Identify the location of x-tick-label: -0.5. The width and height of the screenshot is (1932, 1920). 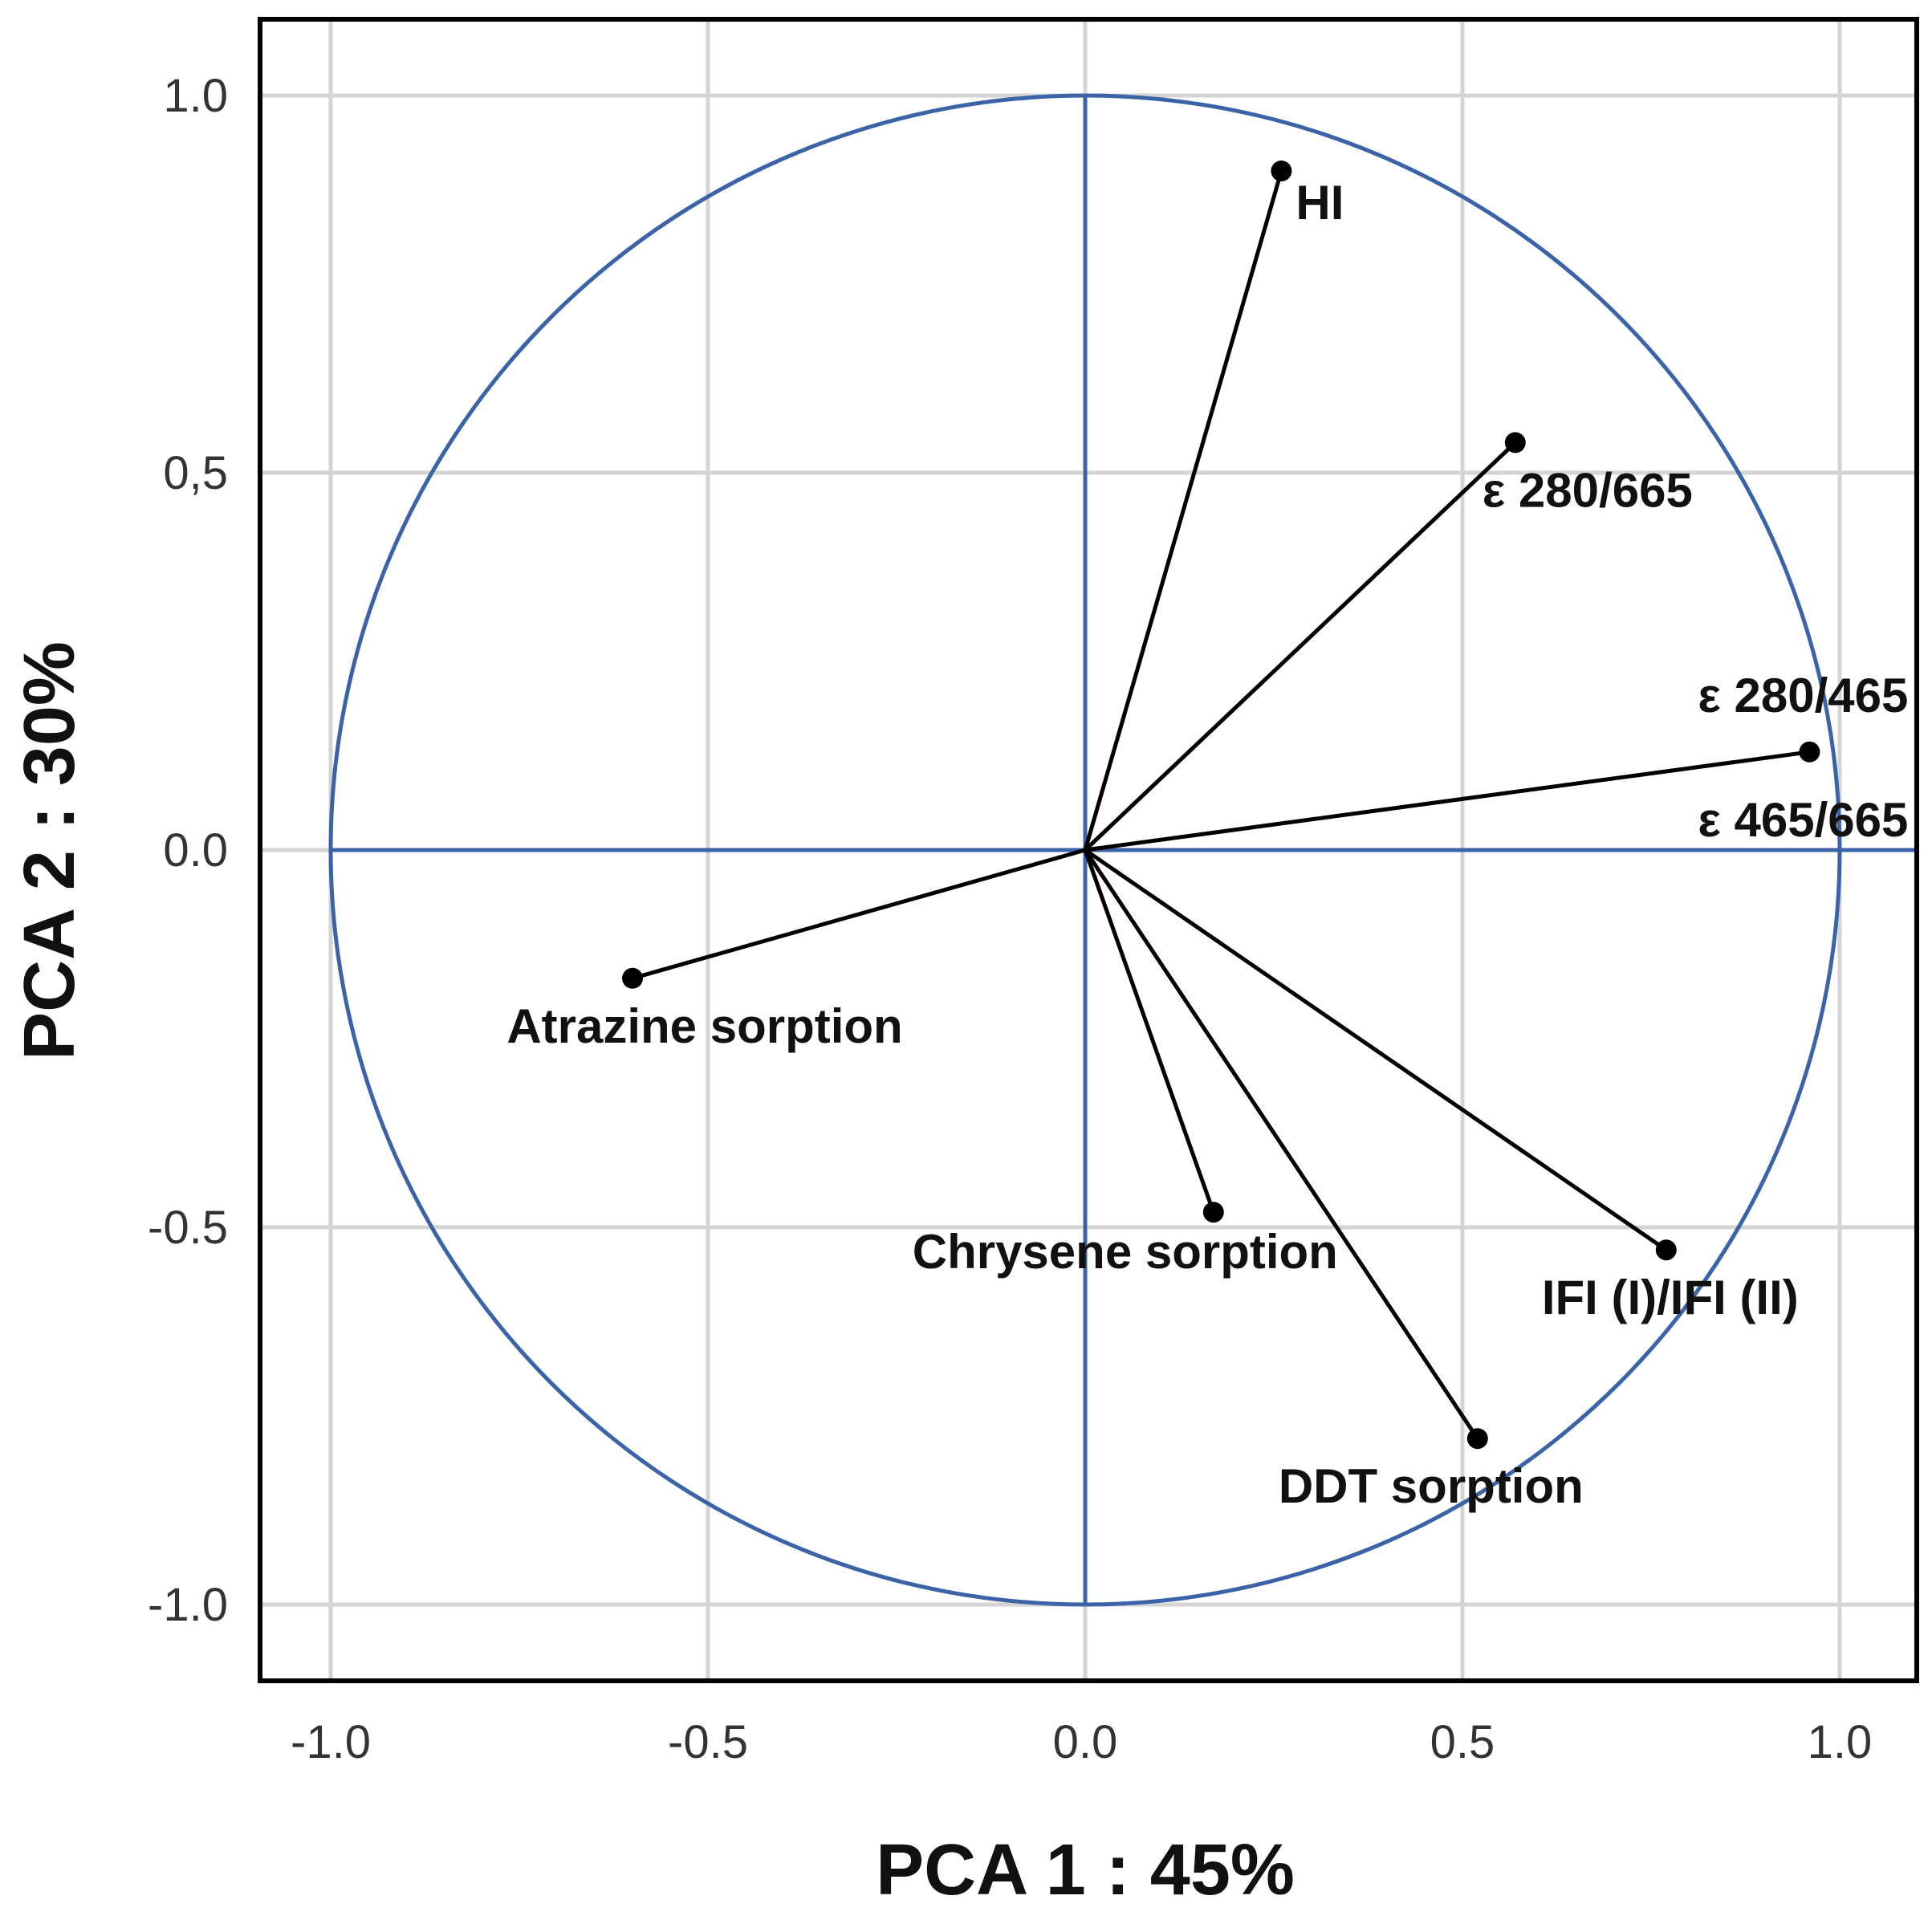
(708, 1742).